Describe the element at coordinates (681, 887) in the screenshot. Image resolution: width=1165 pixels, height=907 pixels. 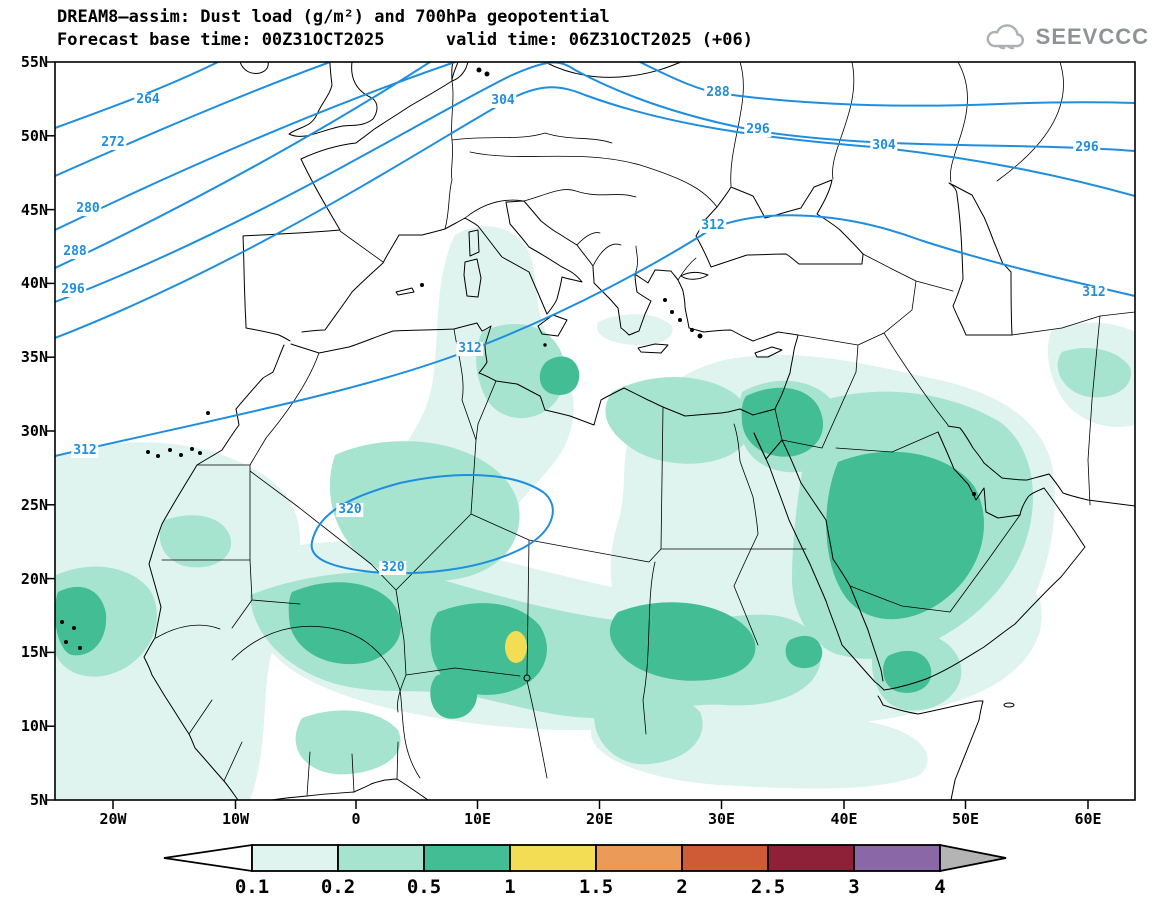
I see `colorbar-label: 2` at that location.